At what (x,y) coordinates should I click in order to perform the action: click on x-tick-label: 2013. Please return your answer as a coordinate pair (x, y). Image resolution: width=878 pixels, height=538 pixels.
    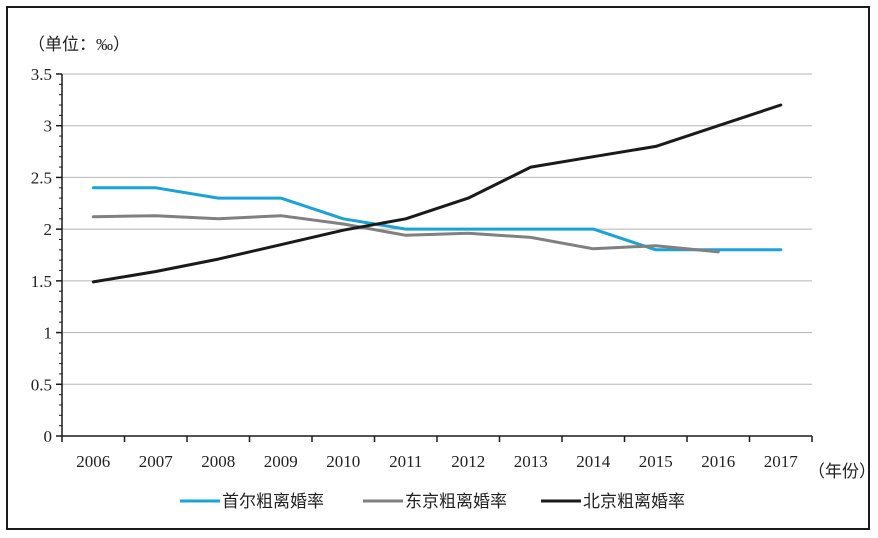
    Looking at the image, I should click on (531, 461).